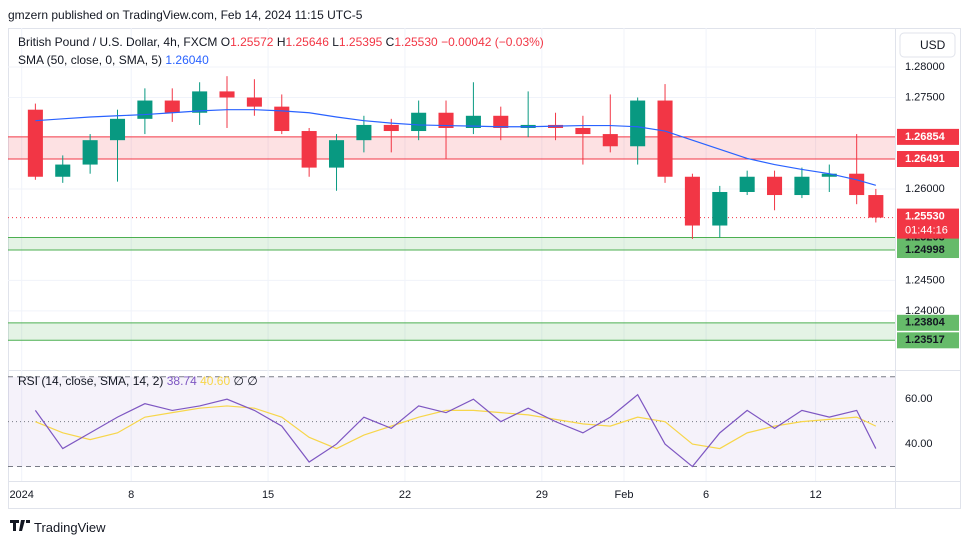 This screenshot has width=970, height=545. What do you see at coordinates (390, 42) in the screenshot?
I see `ohlc-label: C` at bounding box center [390, 42].